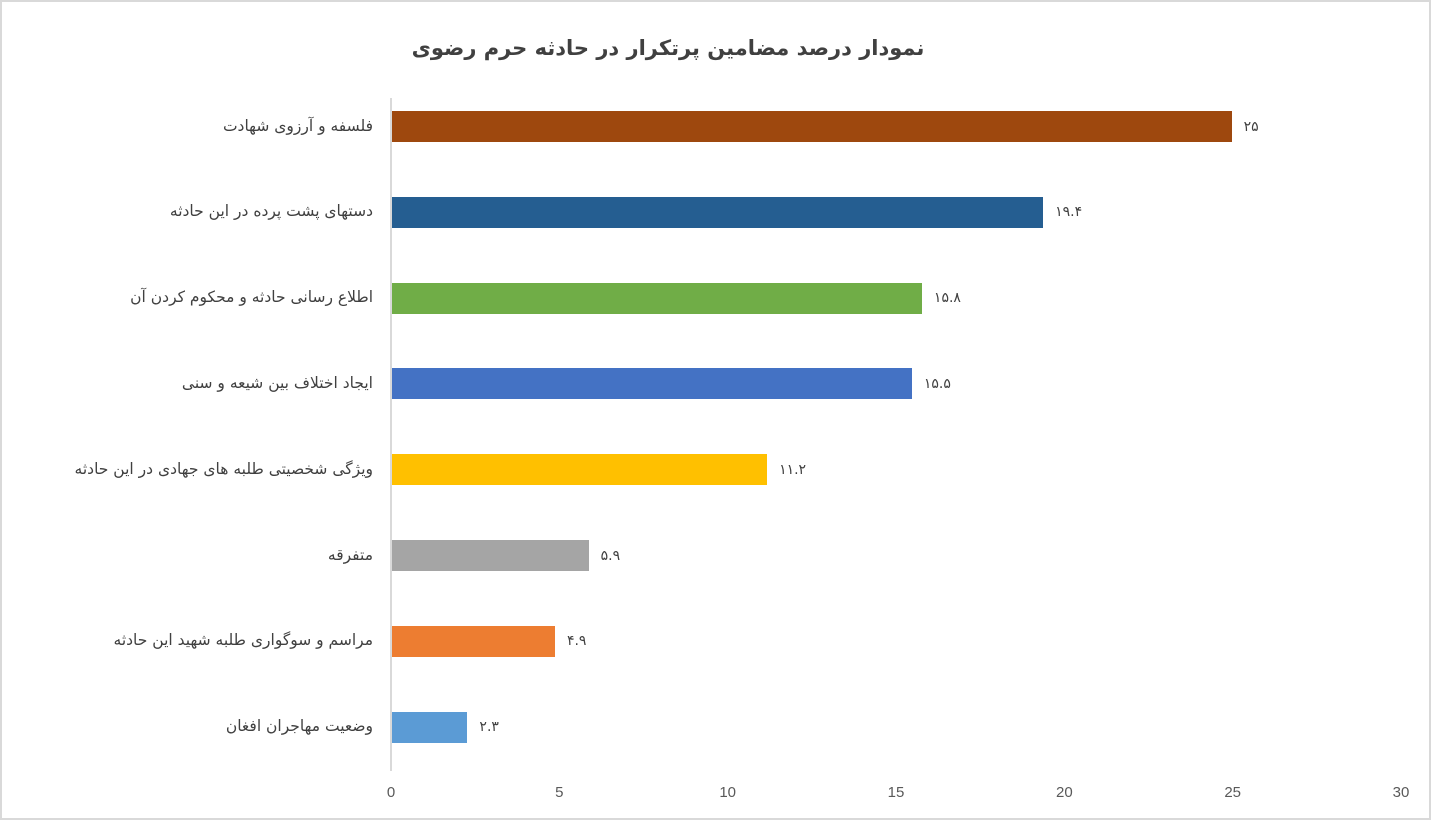 The height and width of the screenshot is (820, 1431). Describe the element at coordinates (610, 555) in the screenshot. I see `data-label: ۵.۹` at that location.